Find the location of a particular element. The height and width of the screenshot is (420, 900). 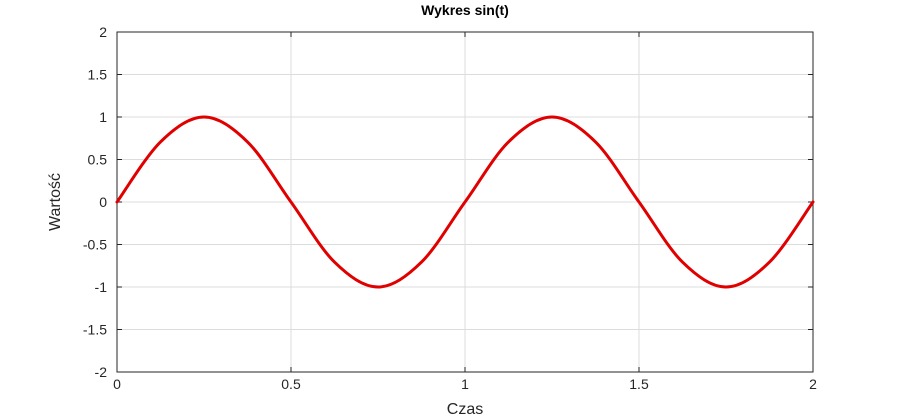

y-tick-label: -1 is located at coordinates (101, 287).